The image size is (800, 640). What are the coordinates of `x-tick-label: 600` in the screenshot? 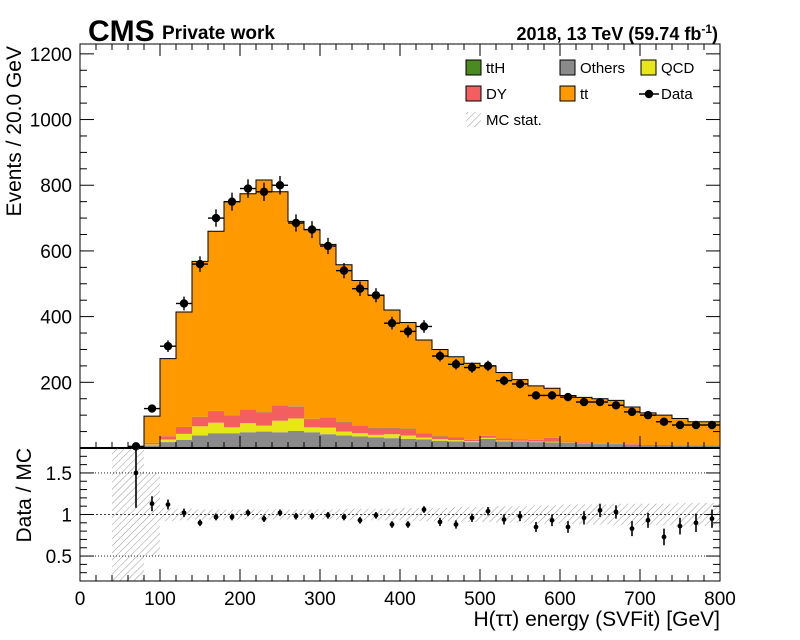 It's located at (560, 599).